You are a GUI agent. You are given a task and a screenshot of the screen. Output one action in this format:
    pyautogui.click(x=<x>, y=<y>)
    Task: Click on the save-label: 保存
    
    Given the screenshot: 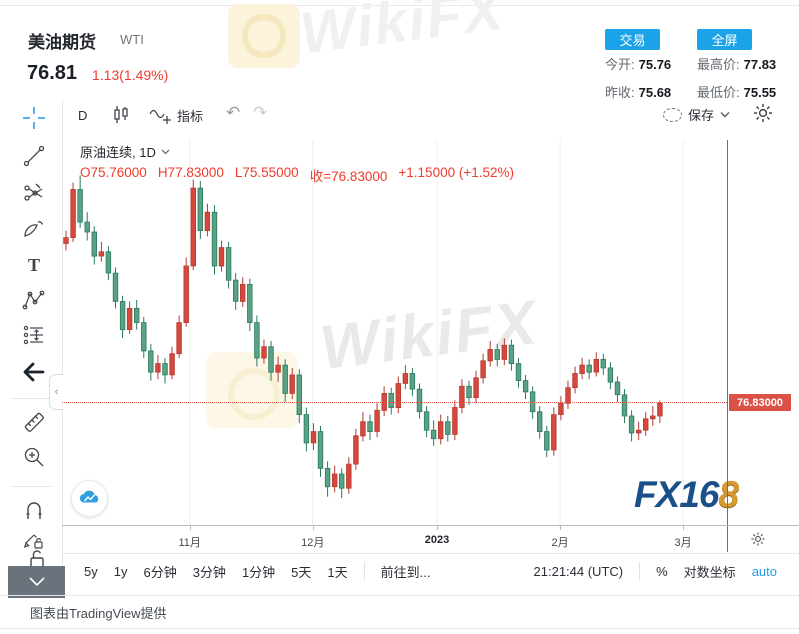 What is the action you would take?
    pyautogui.click(x=701, y=115)
    